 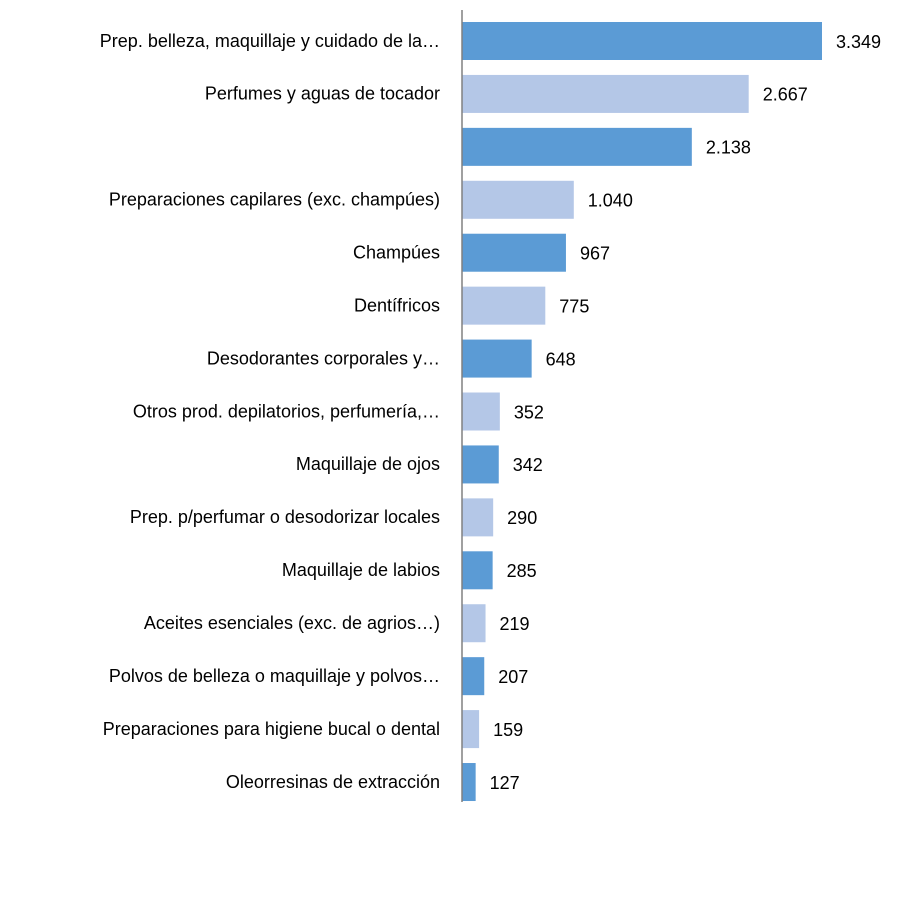 I want to click on category-label: Maquillaje de labios, so click(x=361, y=570).